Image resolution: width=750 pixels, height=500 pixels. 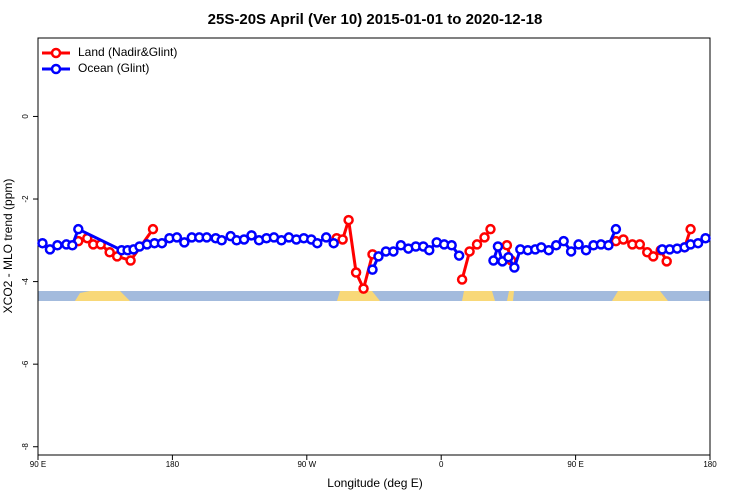 I want to click on surface-strip, so click(x=374, y=296).